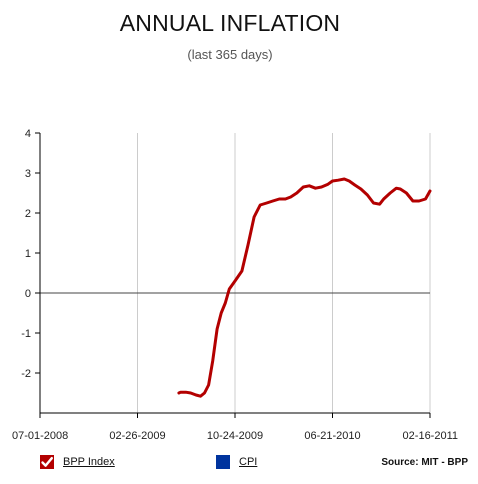 This screenshot has width=478, height=484. What do you see at coordinates (137, 436) in the screenshot?
I see `x-tick-label: 02-26-2009` at bounding box center [137, 436].